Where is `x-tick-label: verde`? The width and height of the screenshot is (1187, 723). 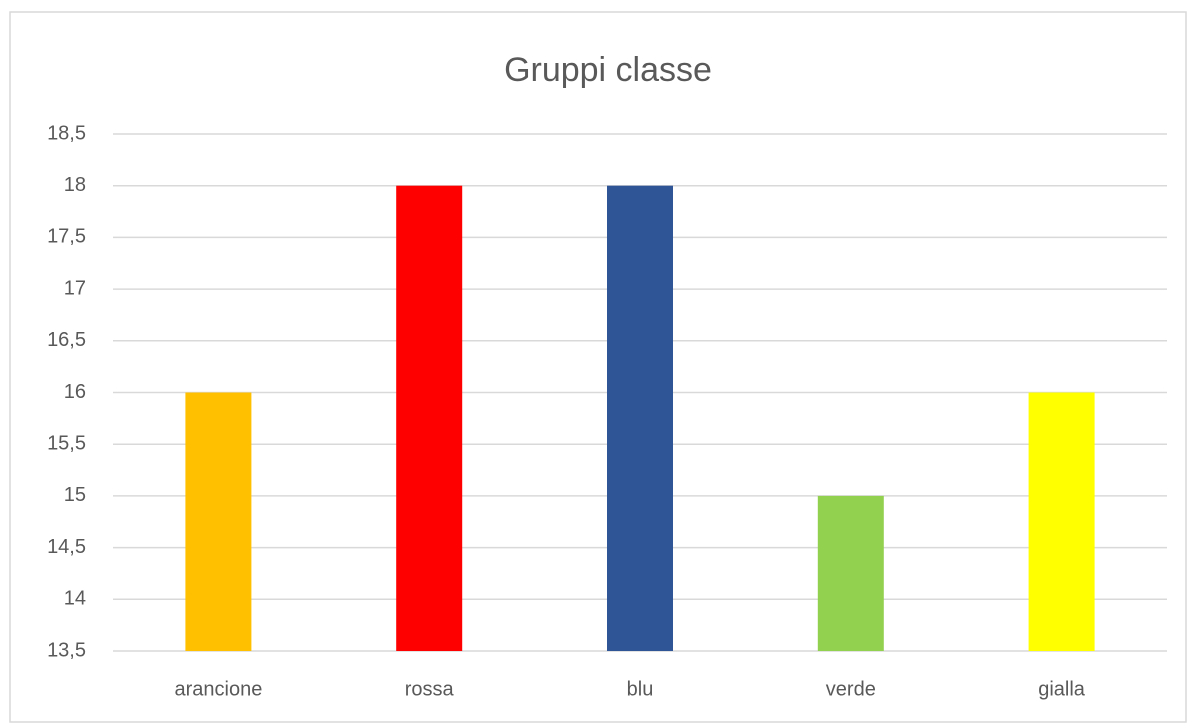 x-tick-label: verde is located at coordinates (851, 689).